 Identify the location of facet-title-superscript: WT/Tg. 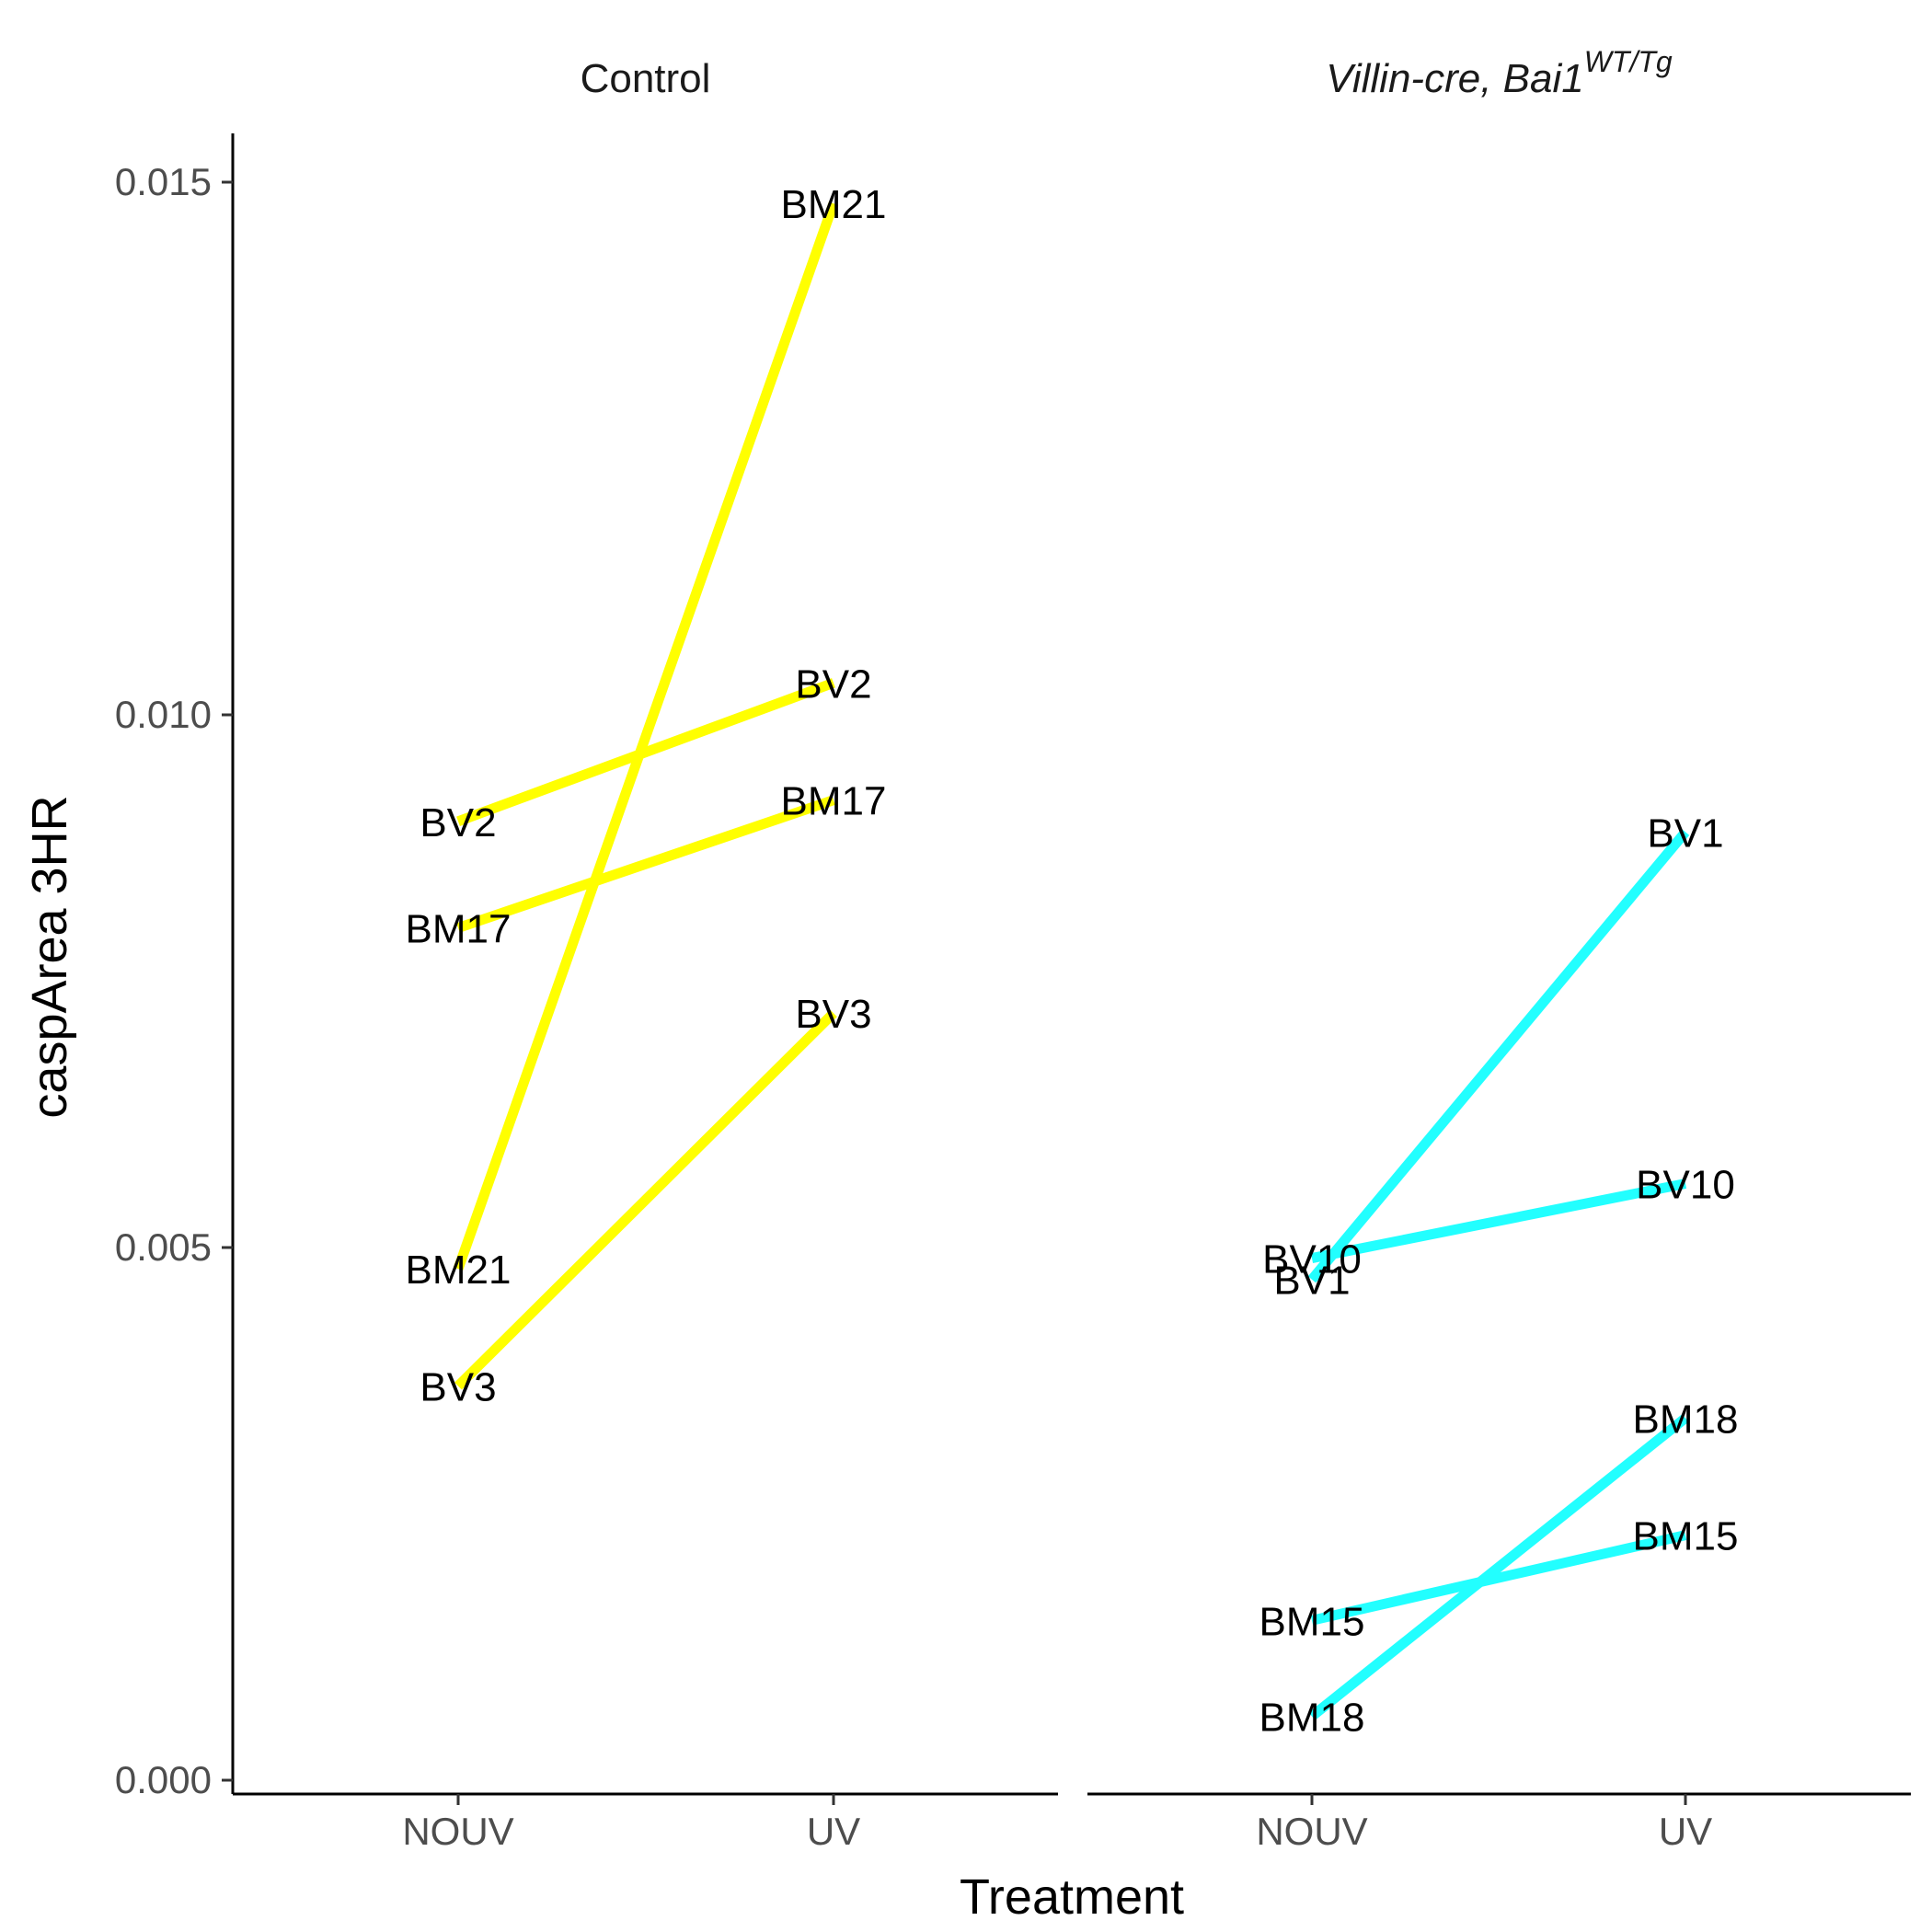
(1628, 61).